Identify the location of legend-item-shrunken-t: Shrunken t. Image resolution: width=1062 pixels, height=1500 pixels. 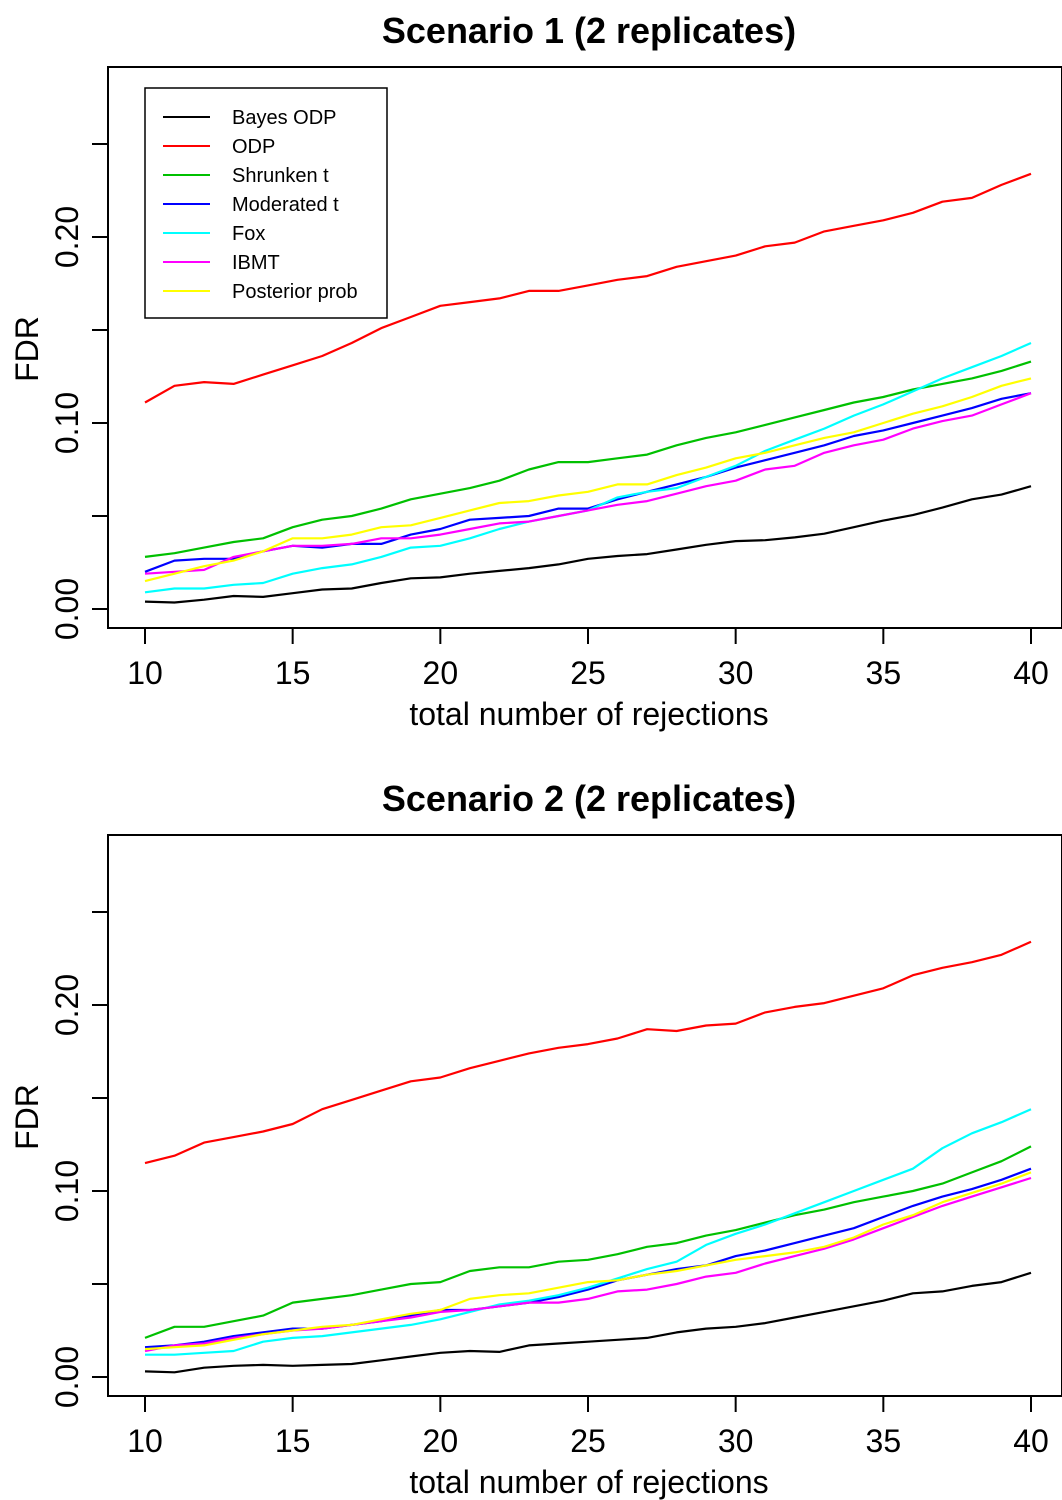
(246, 176).